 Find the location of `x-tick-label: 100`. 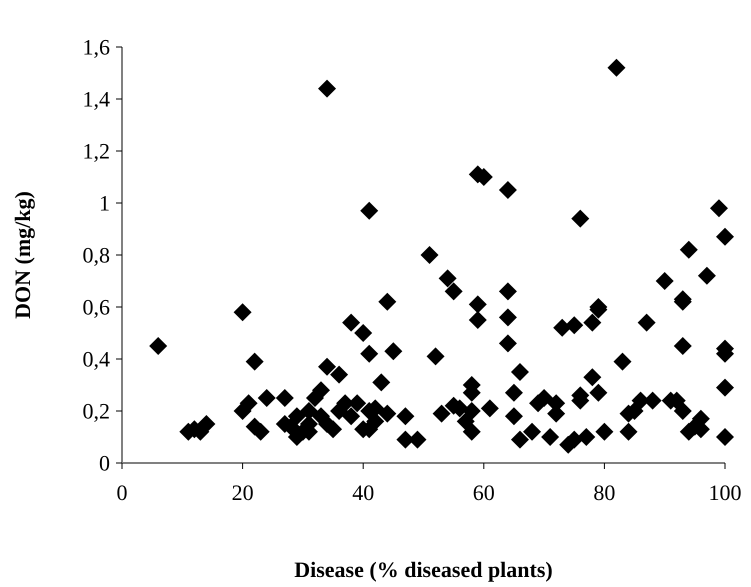

x-tick-label: 100 is located at coordinates (725, 492).